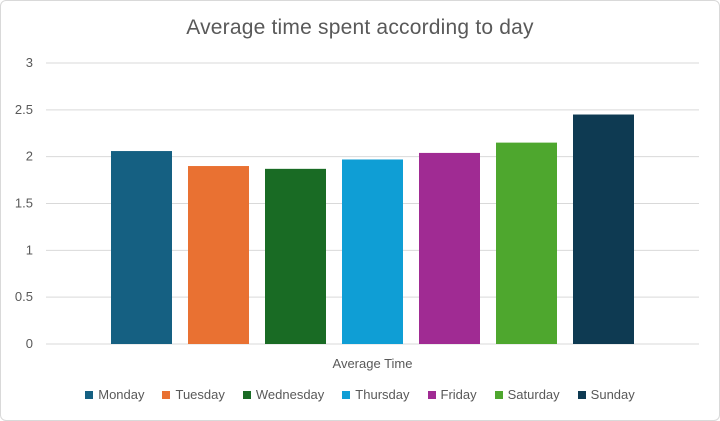  I want to click on legend-label: Thursday, so click(382, 394).